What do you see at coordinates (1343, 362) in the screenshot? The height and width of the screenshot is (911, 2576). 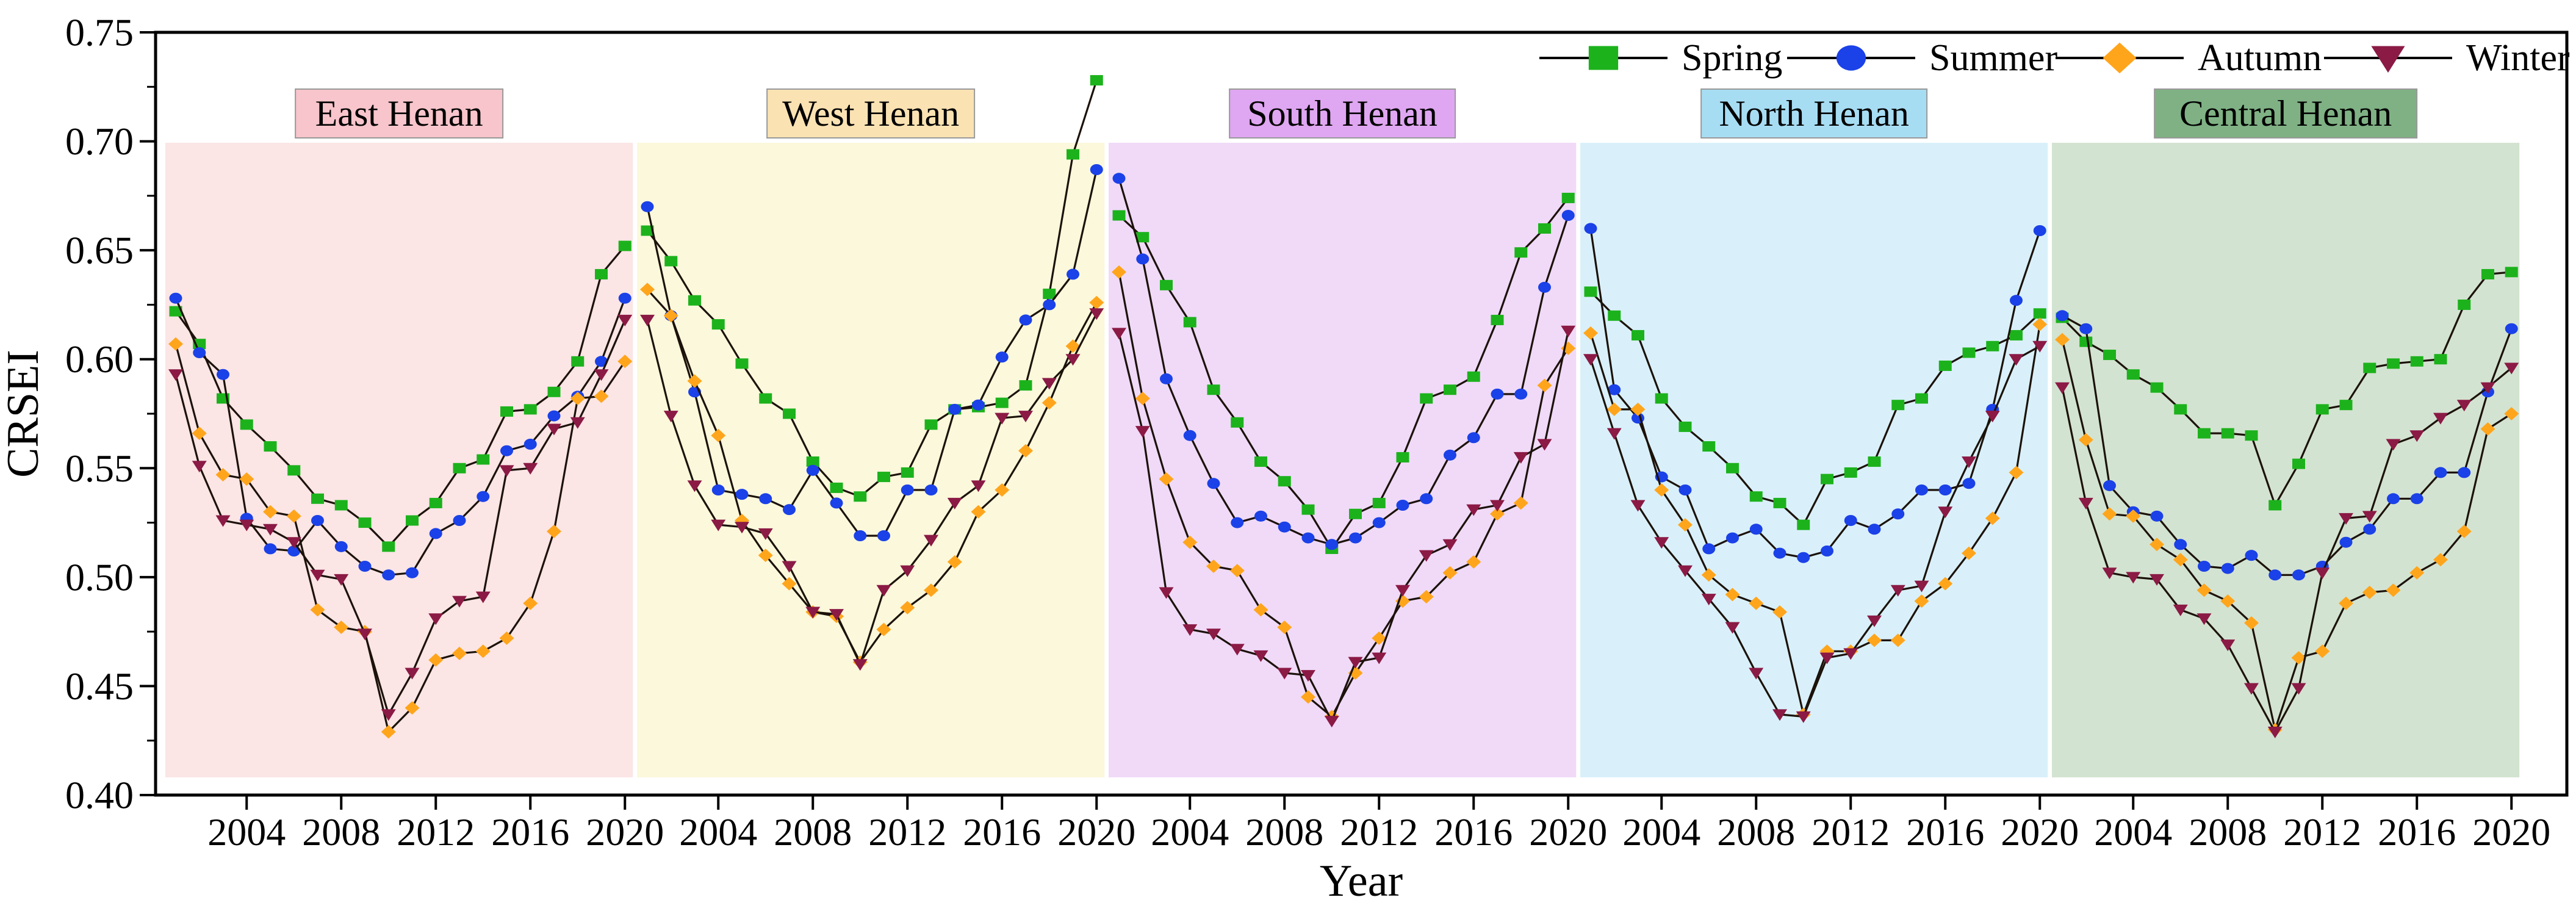 I see `line-summer` at bounding box center [1343, 362].